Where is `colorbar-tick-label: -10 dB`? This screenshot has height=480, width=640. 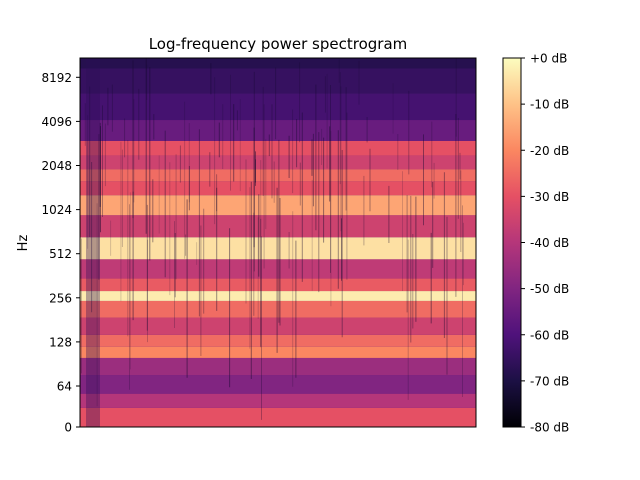 colorbar-tick-label: -10 dB is located at coordinates (549, 105).